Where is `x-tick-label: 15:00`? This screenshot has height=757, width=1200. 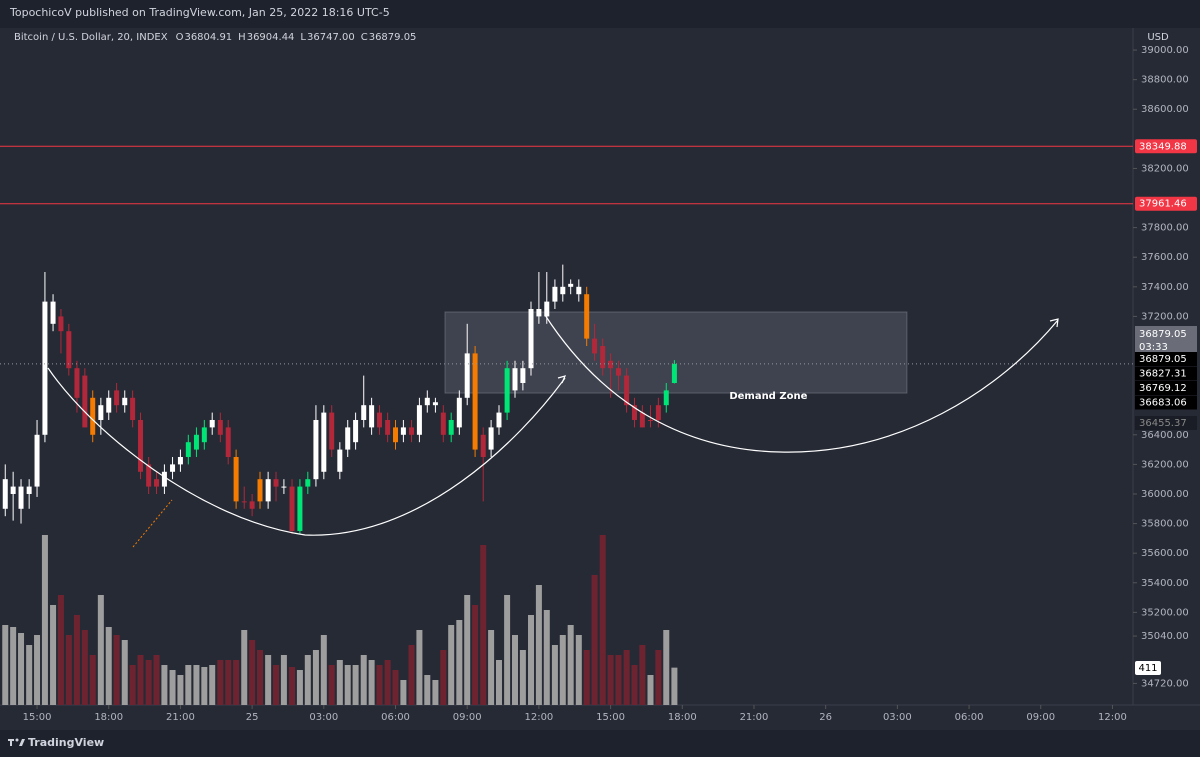 x-tick-label: 15:00 is located at coordinates (37, 717).